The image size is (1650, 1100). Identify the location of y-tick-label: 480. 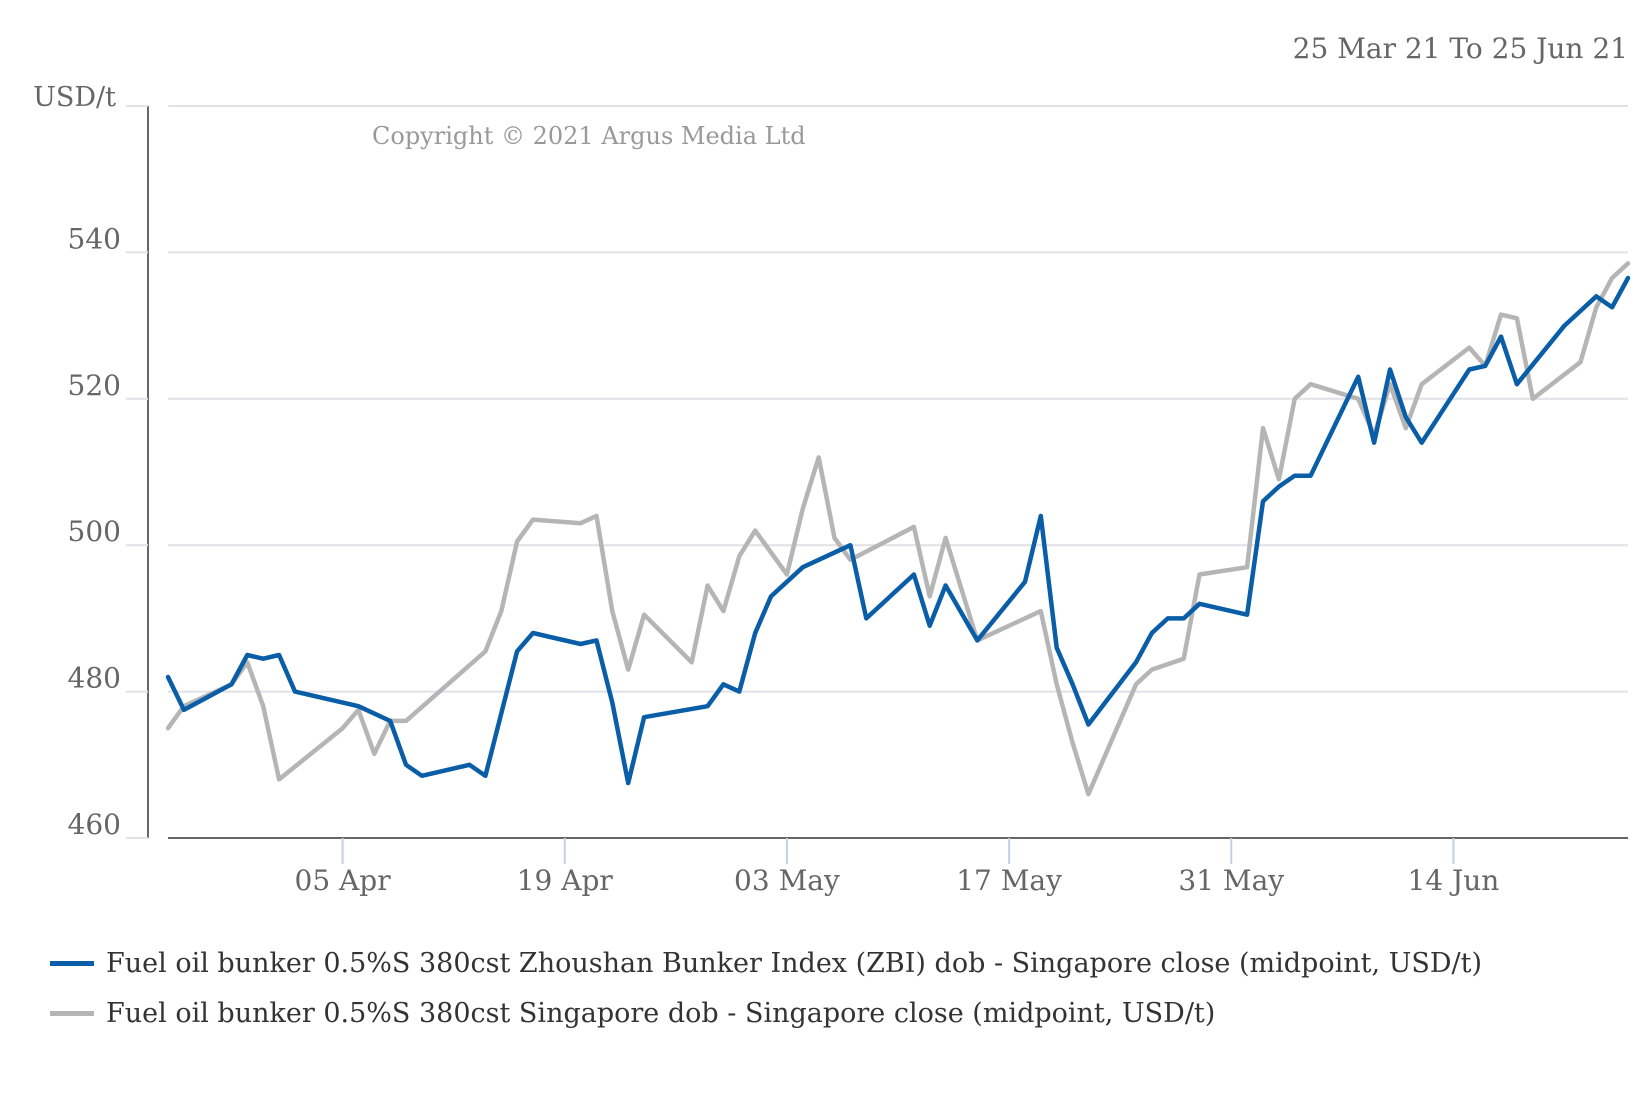
(94, 678).